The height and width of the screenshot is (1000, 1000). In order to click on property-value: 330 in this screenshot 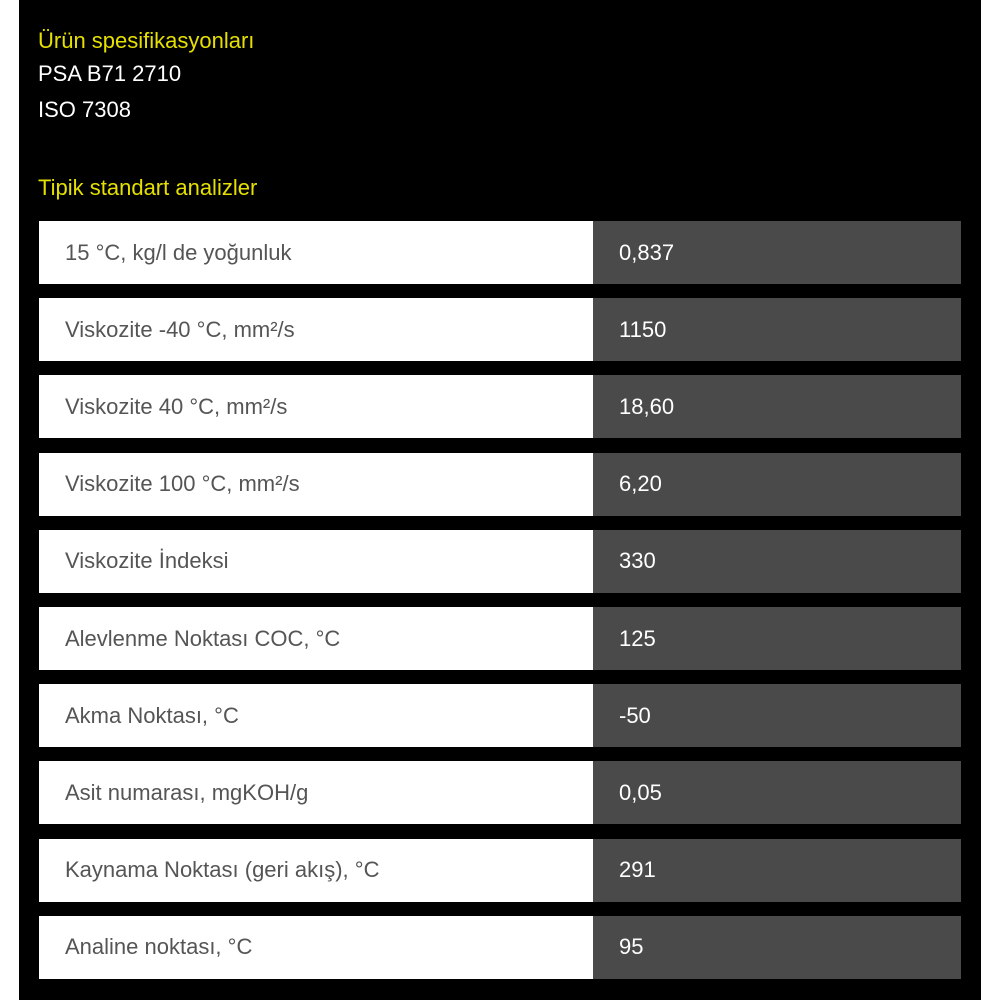, I will do `click(777, 561)`.